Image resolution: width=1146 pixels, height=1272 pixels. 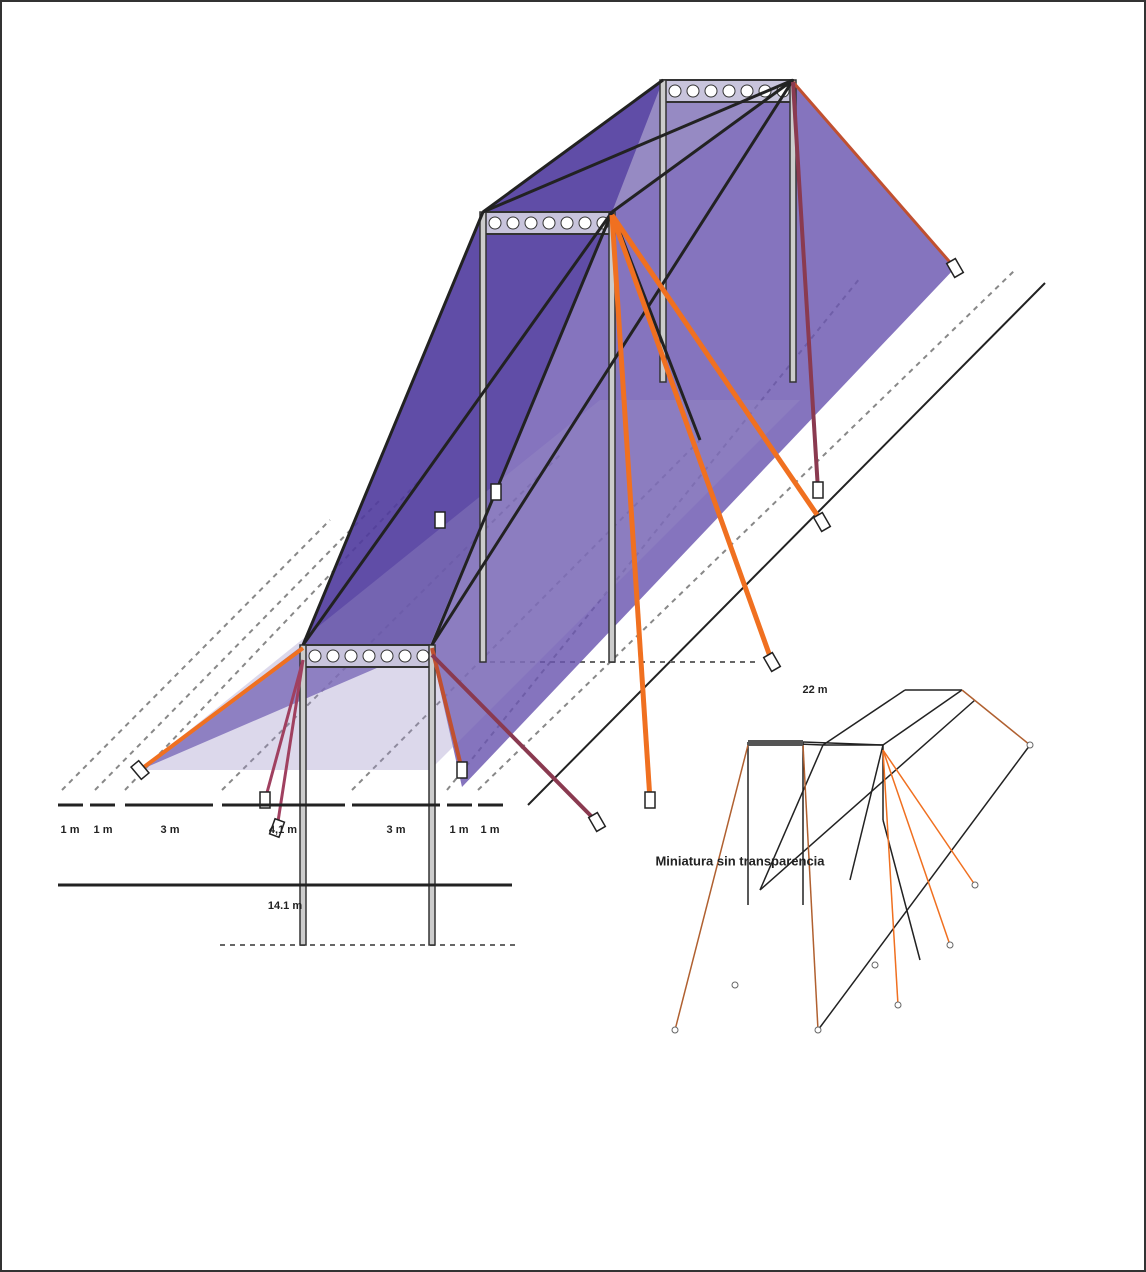 What do you see at coordinates (814, 690) in the screenshot?
I see `length-label: 22 m` at bounding box center [814, 690].